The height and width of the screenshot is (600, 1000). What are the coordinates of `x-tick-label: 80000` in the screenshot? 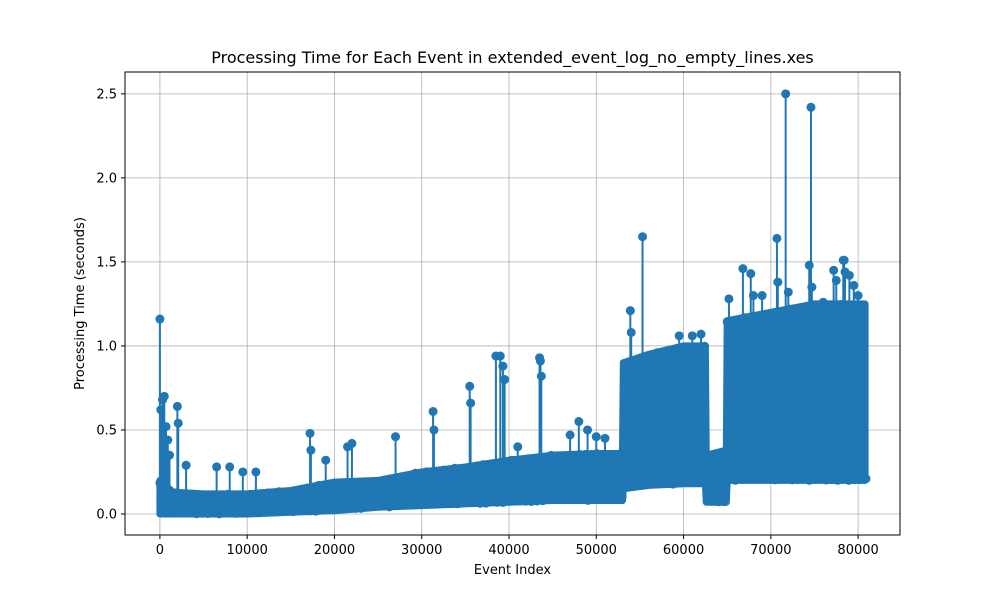 It's located at (857, 550).